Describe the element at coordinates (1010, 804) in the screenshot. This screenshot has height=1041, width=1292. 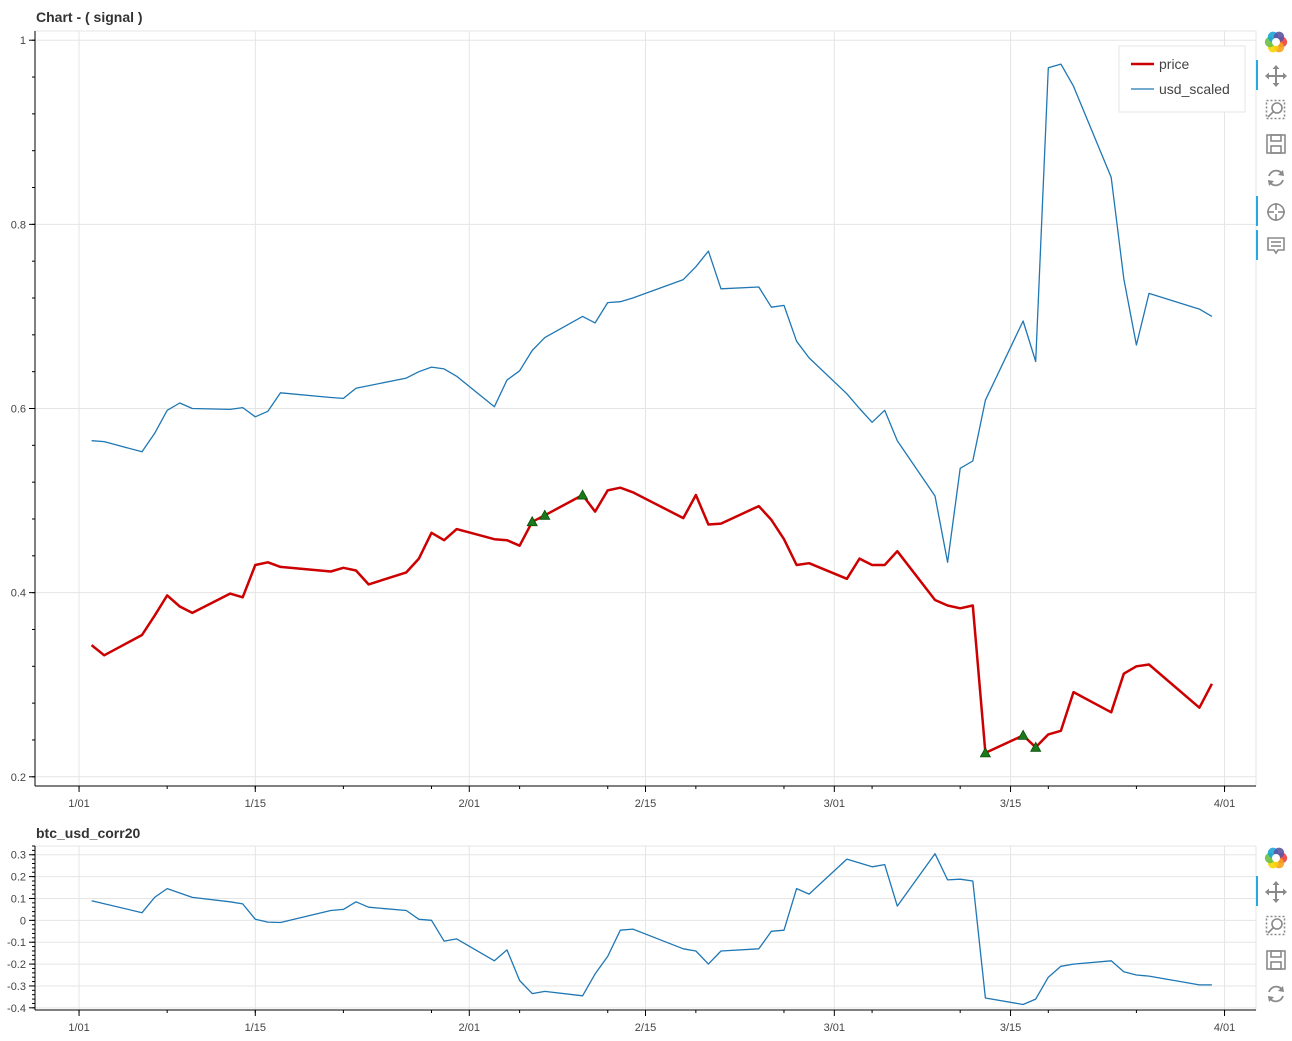
I see `main-xtick-label: 3/15` at that location.